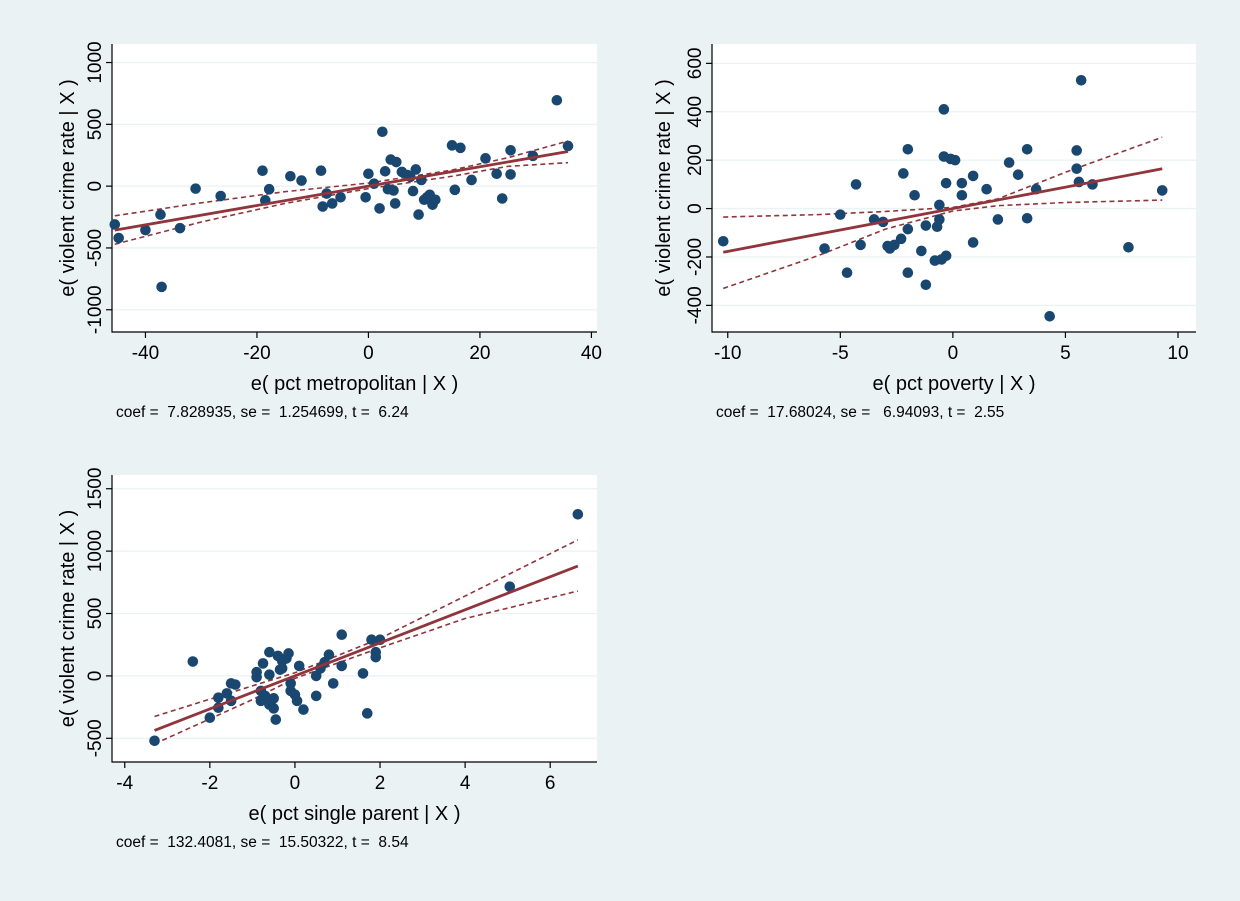  I want to click on x-axis-title-metropolitan: e( pct metropolitan | X ), so click(355, 384).